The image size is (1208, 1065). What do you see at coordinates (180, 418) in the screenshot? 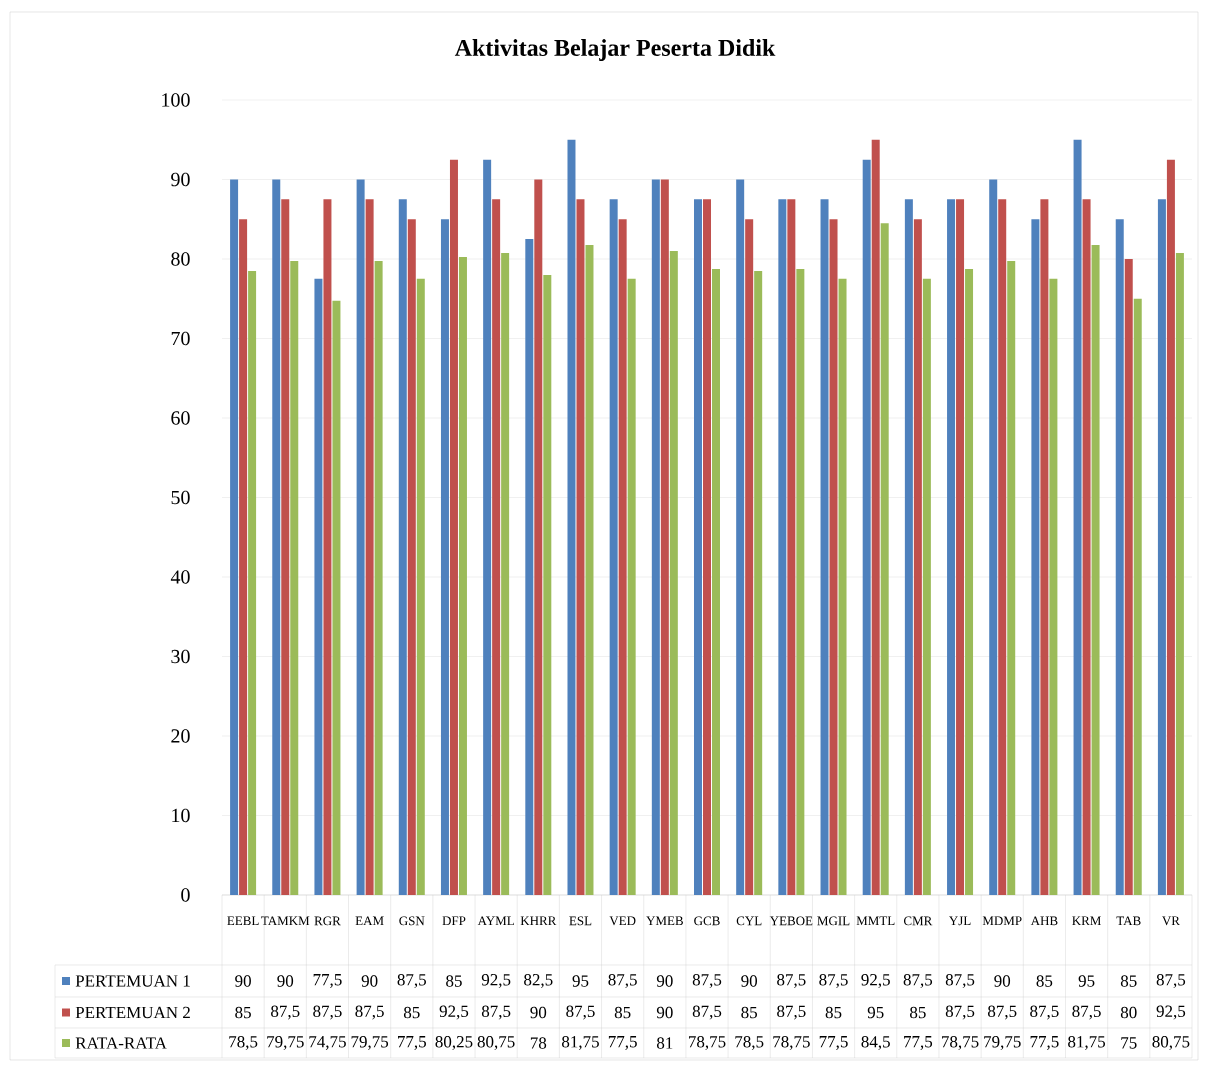
I see `y-tick-label: 60` at bounding box center [180, 418].